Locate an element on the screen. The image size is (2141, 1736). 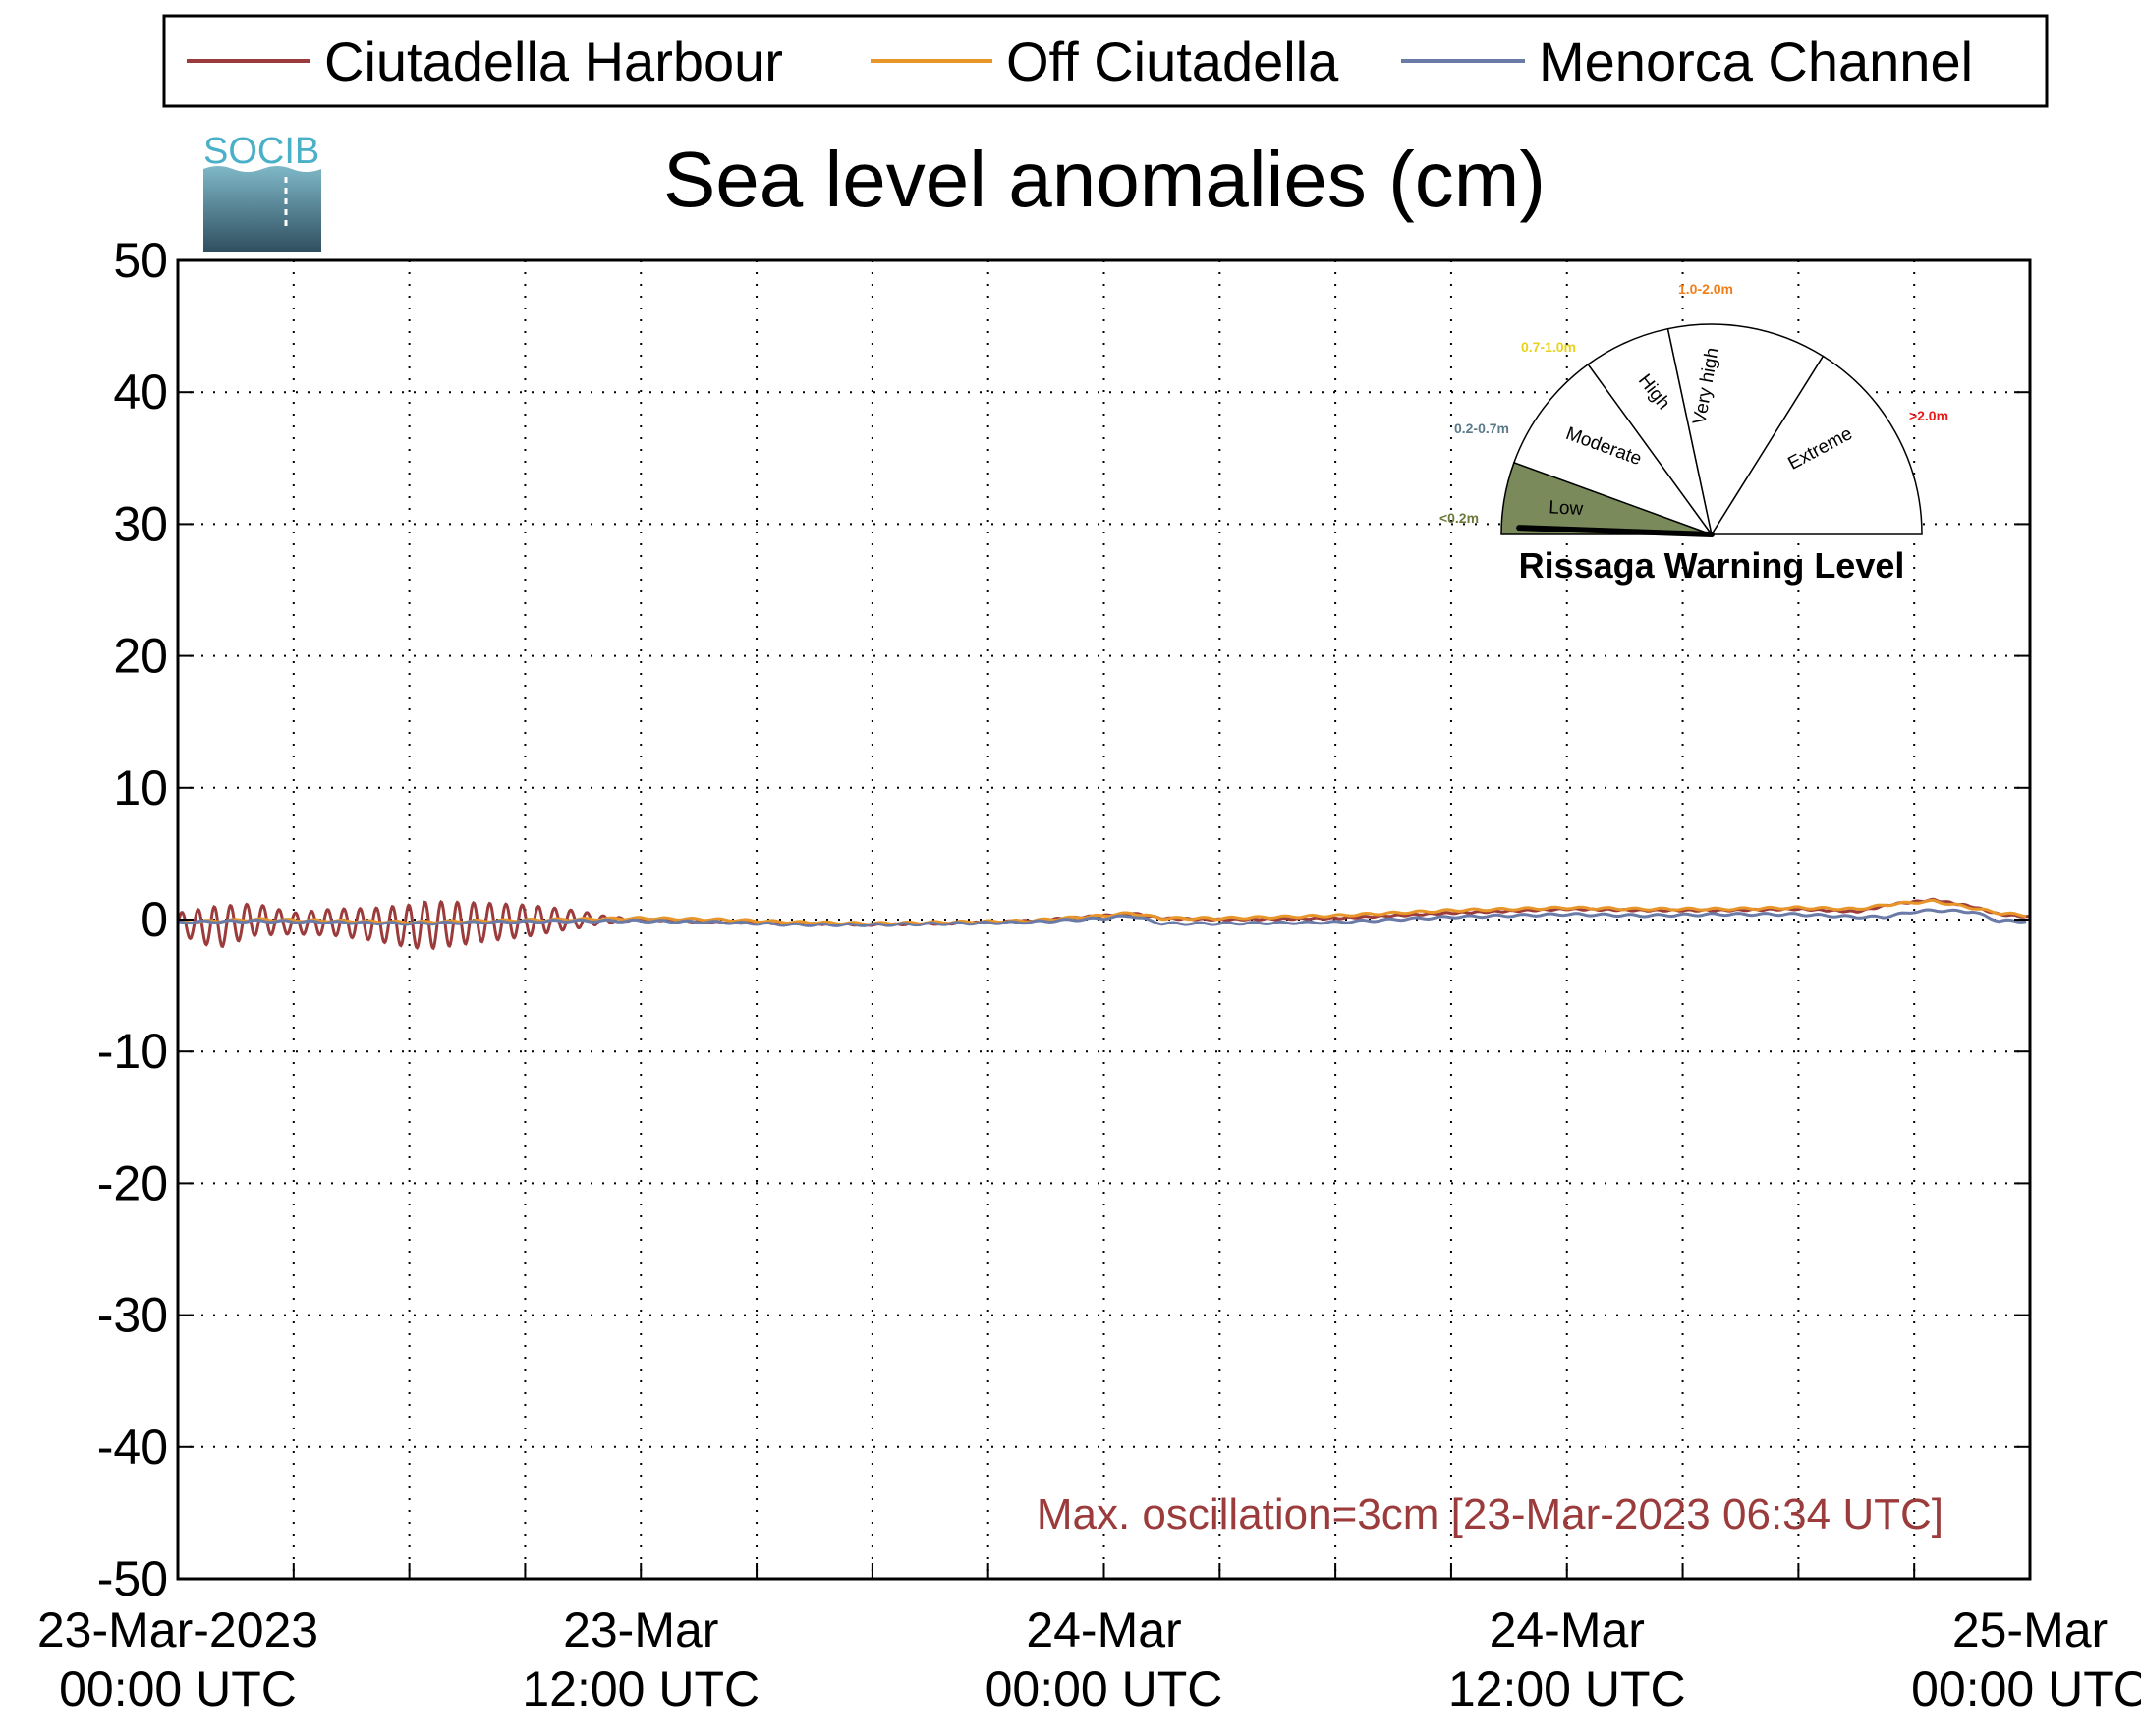
legend-frame is located at coordinates (1105, 61).